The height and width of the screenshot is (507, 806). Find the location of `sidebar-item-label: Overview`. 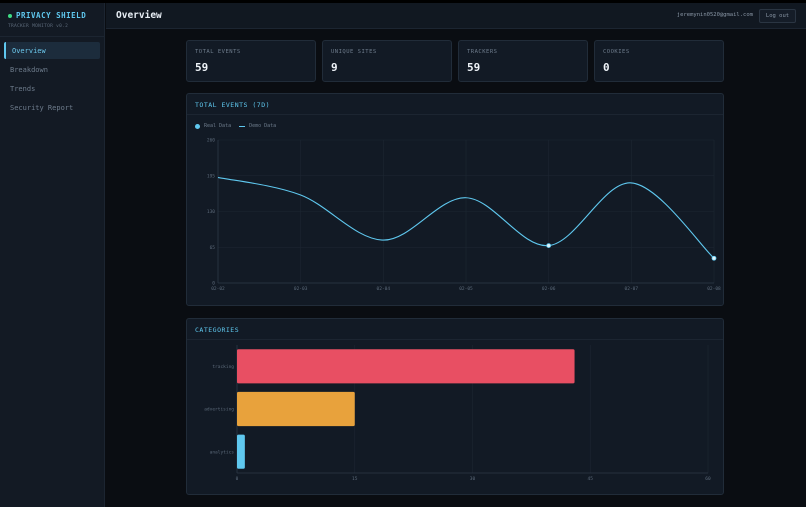

sidebar-item-label: Overview is located at coordinates (29, 50).